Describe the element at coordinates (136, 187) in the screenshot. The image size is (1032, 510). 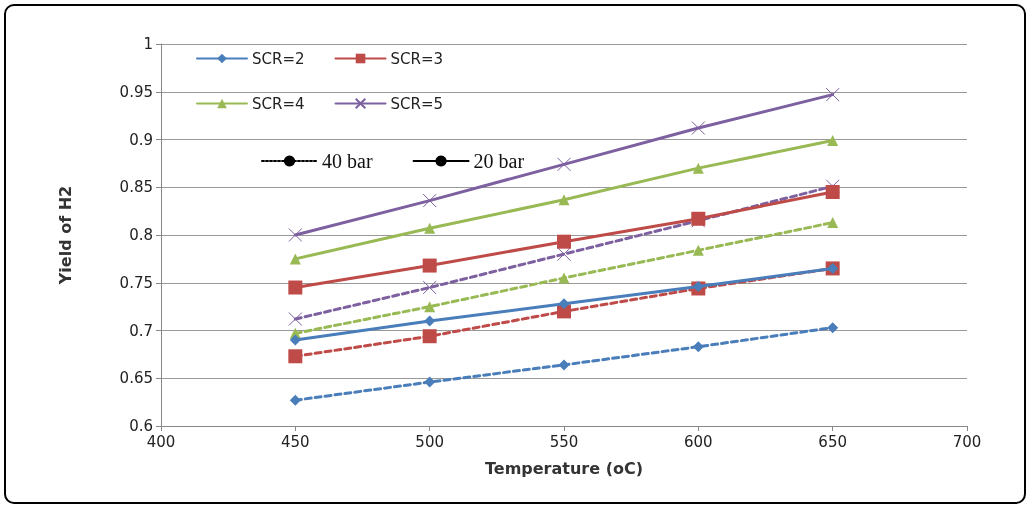
I see `y-tick-label: 0.85` at that location.